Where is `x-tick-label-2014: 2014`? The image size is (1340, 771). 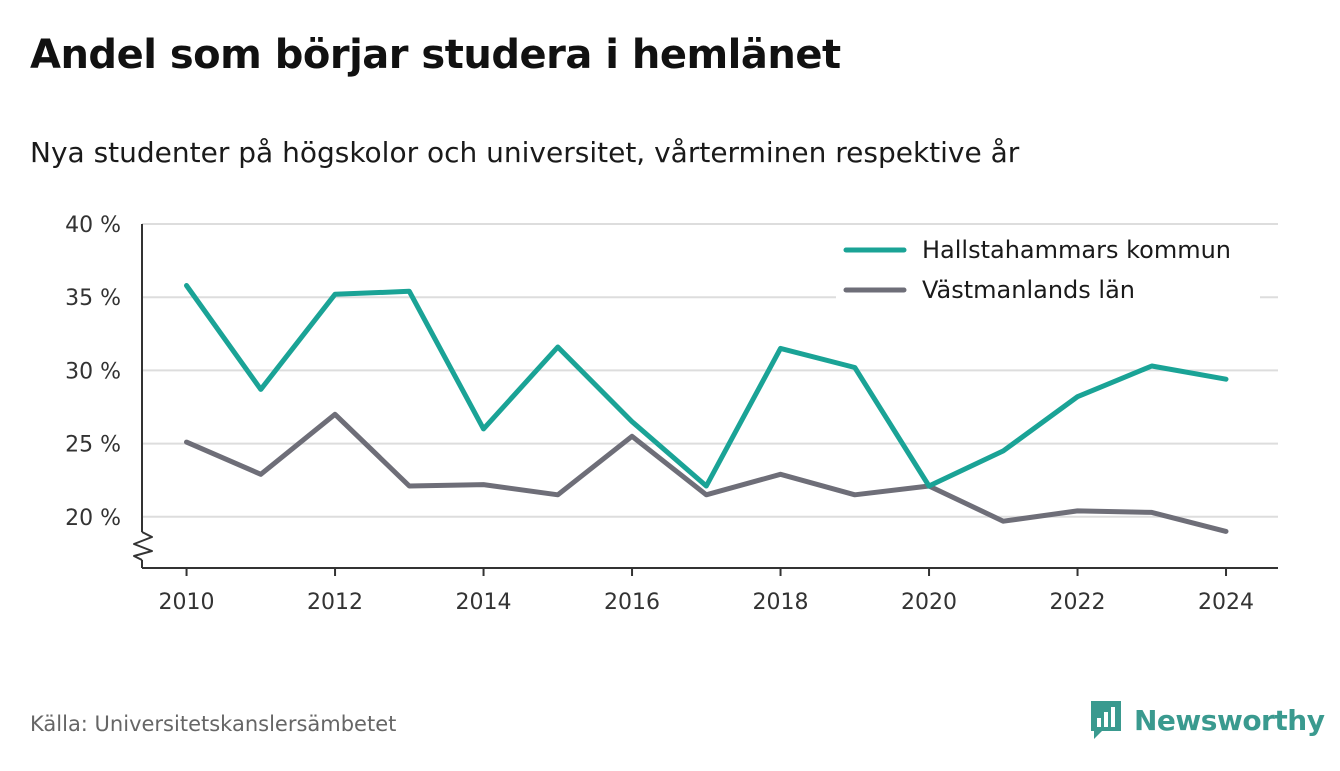 x-tick-label-2014: 2014 is located at coordinates (484, 602).